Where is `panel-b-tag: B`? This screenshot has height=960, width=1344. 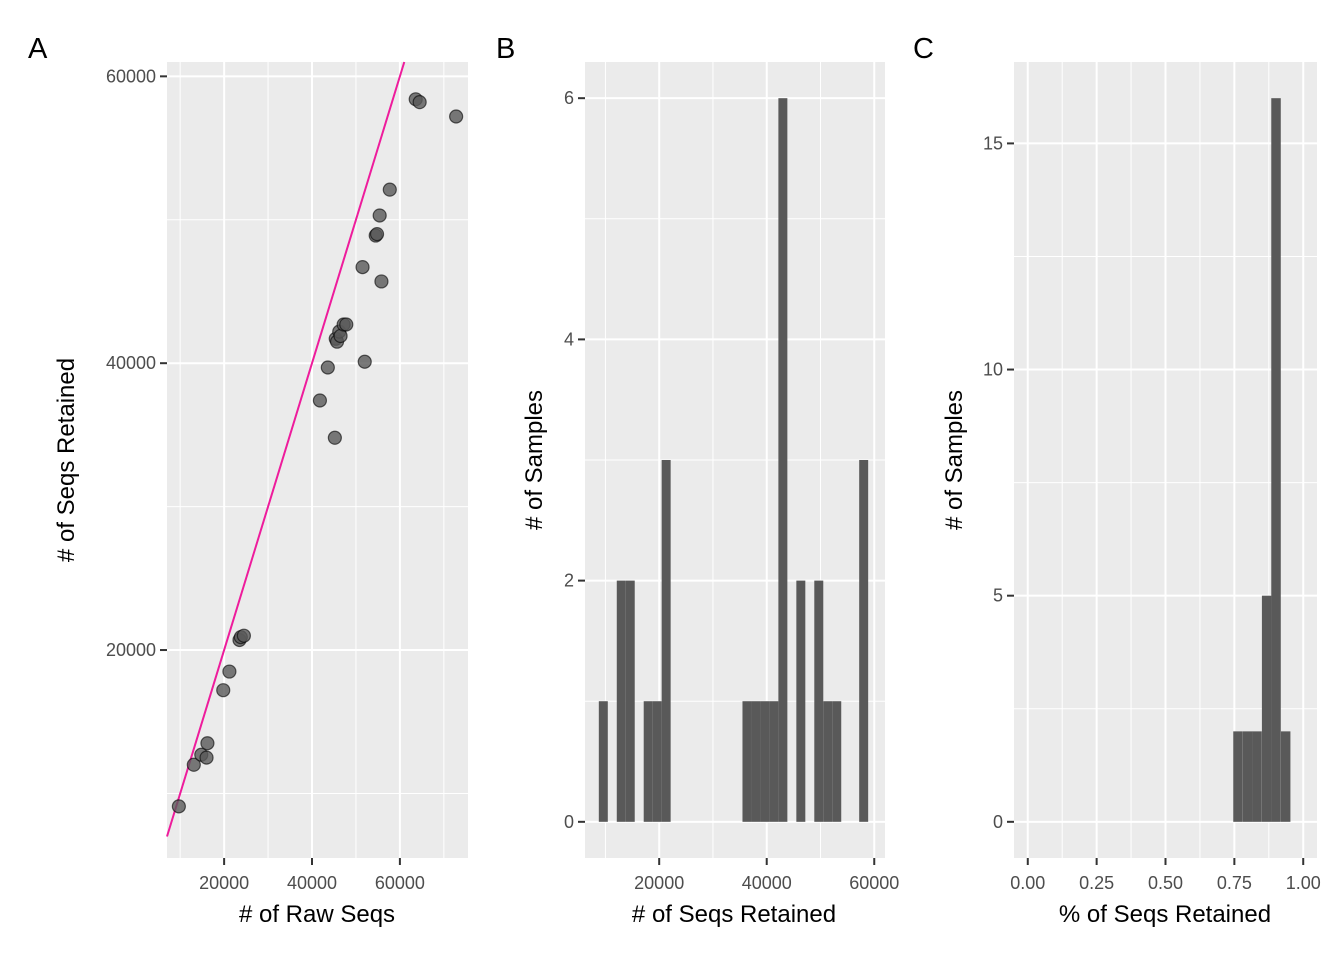 panel-b-tag: B is located at coordinates (505, 49).